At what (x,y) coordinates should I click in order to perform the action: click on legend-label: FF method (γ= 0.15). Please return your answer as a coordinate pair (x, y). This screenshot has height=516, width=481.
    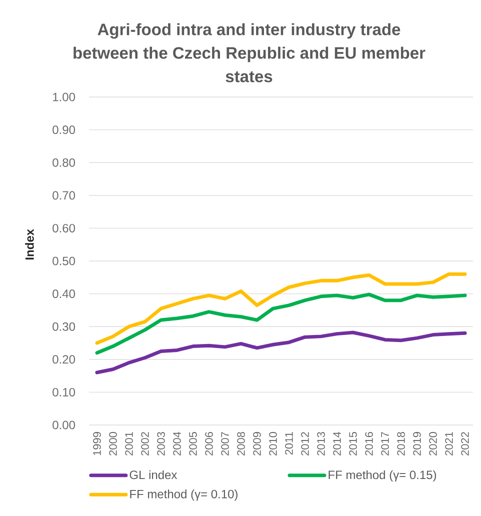
    Looking at the image, I should click on (382, 476).